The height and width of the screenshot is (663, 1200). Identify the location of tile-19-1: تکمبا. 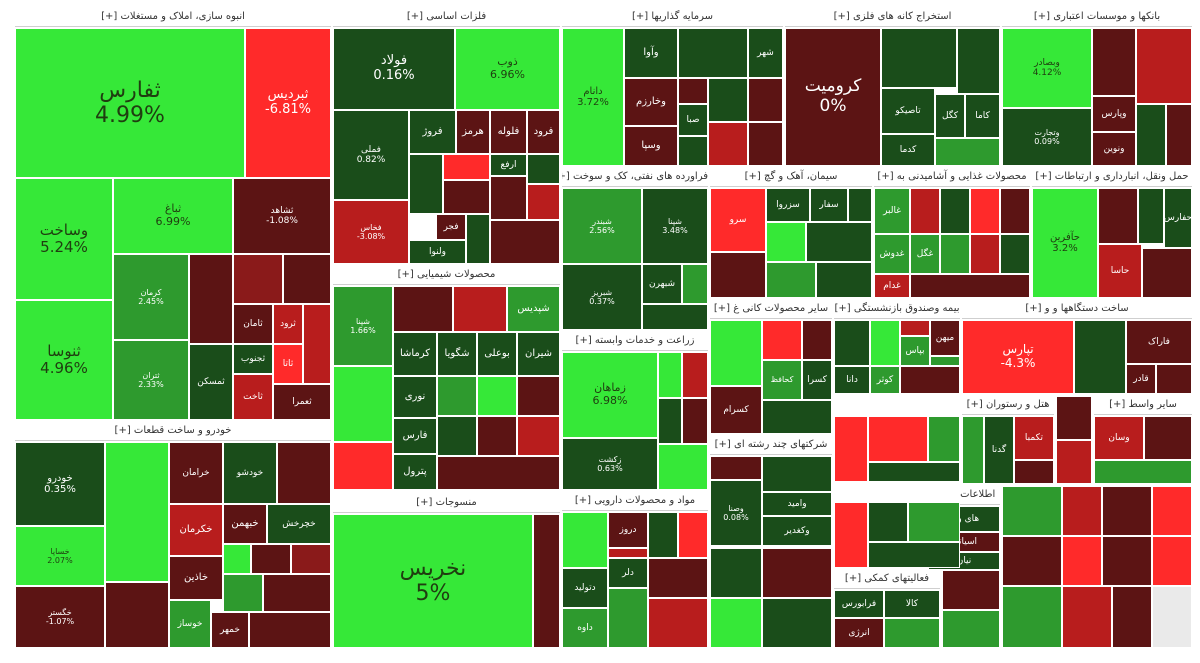
(1034, 438).